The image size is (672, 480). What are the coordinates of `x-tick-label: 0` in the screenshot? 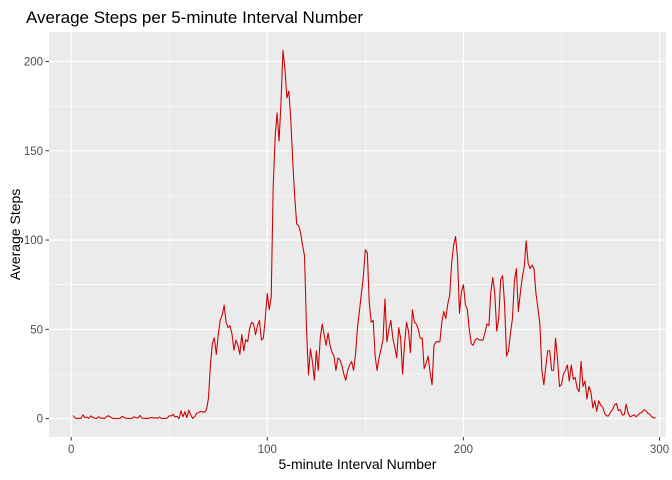 It's located at (71, 450).